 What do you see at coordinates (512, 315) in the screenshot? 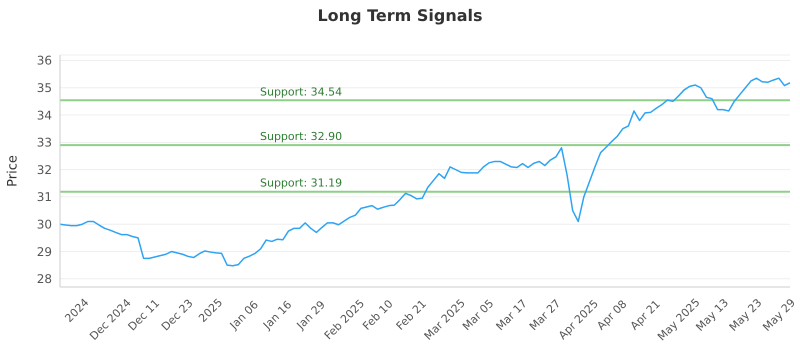
I see `x-tick-label: Mar 17` at bounding box center [512, 315].